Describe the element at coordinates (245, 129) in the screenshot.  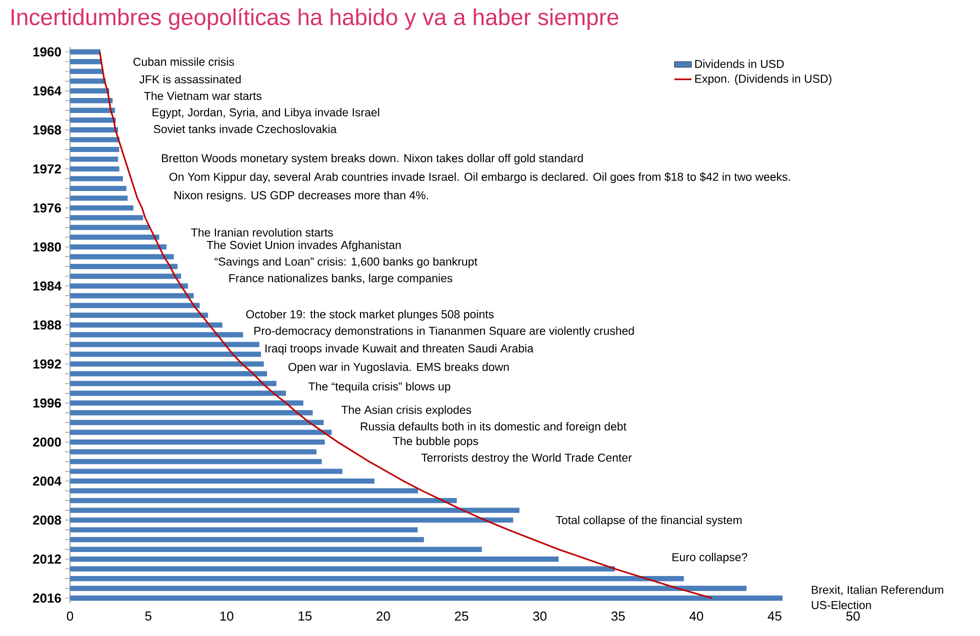
I see `annotation: Soviet tanks invade Czechoslovakia` at that location.